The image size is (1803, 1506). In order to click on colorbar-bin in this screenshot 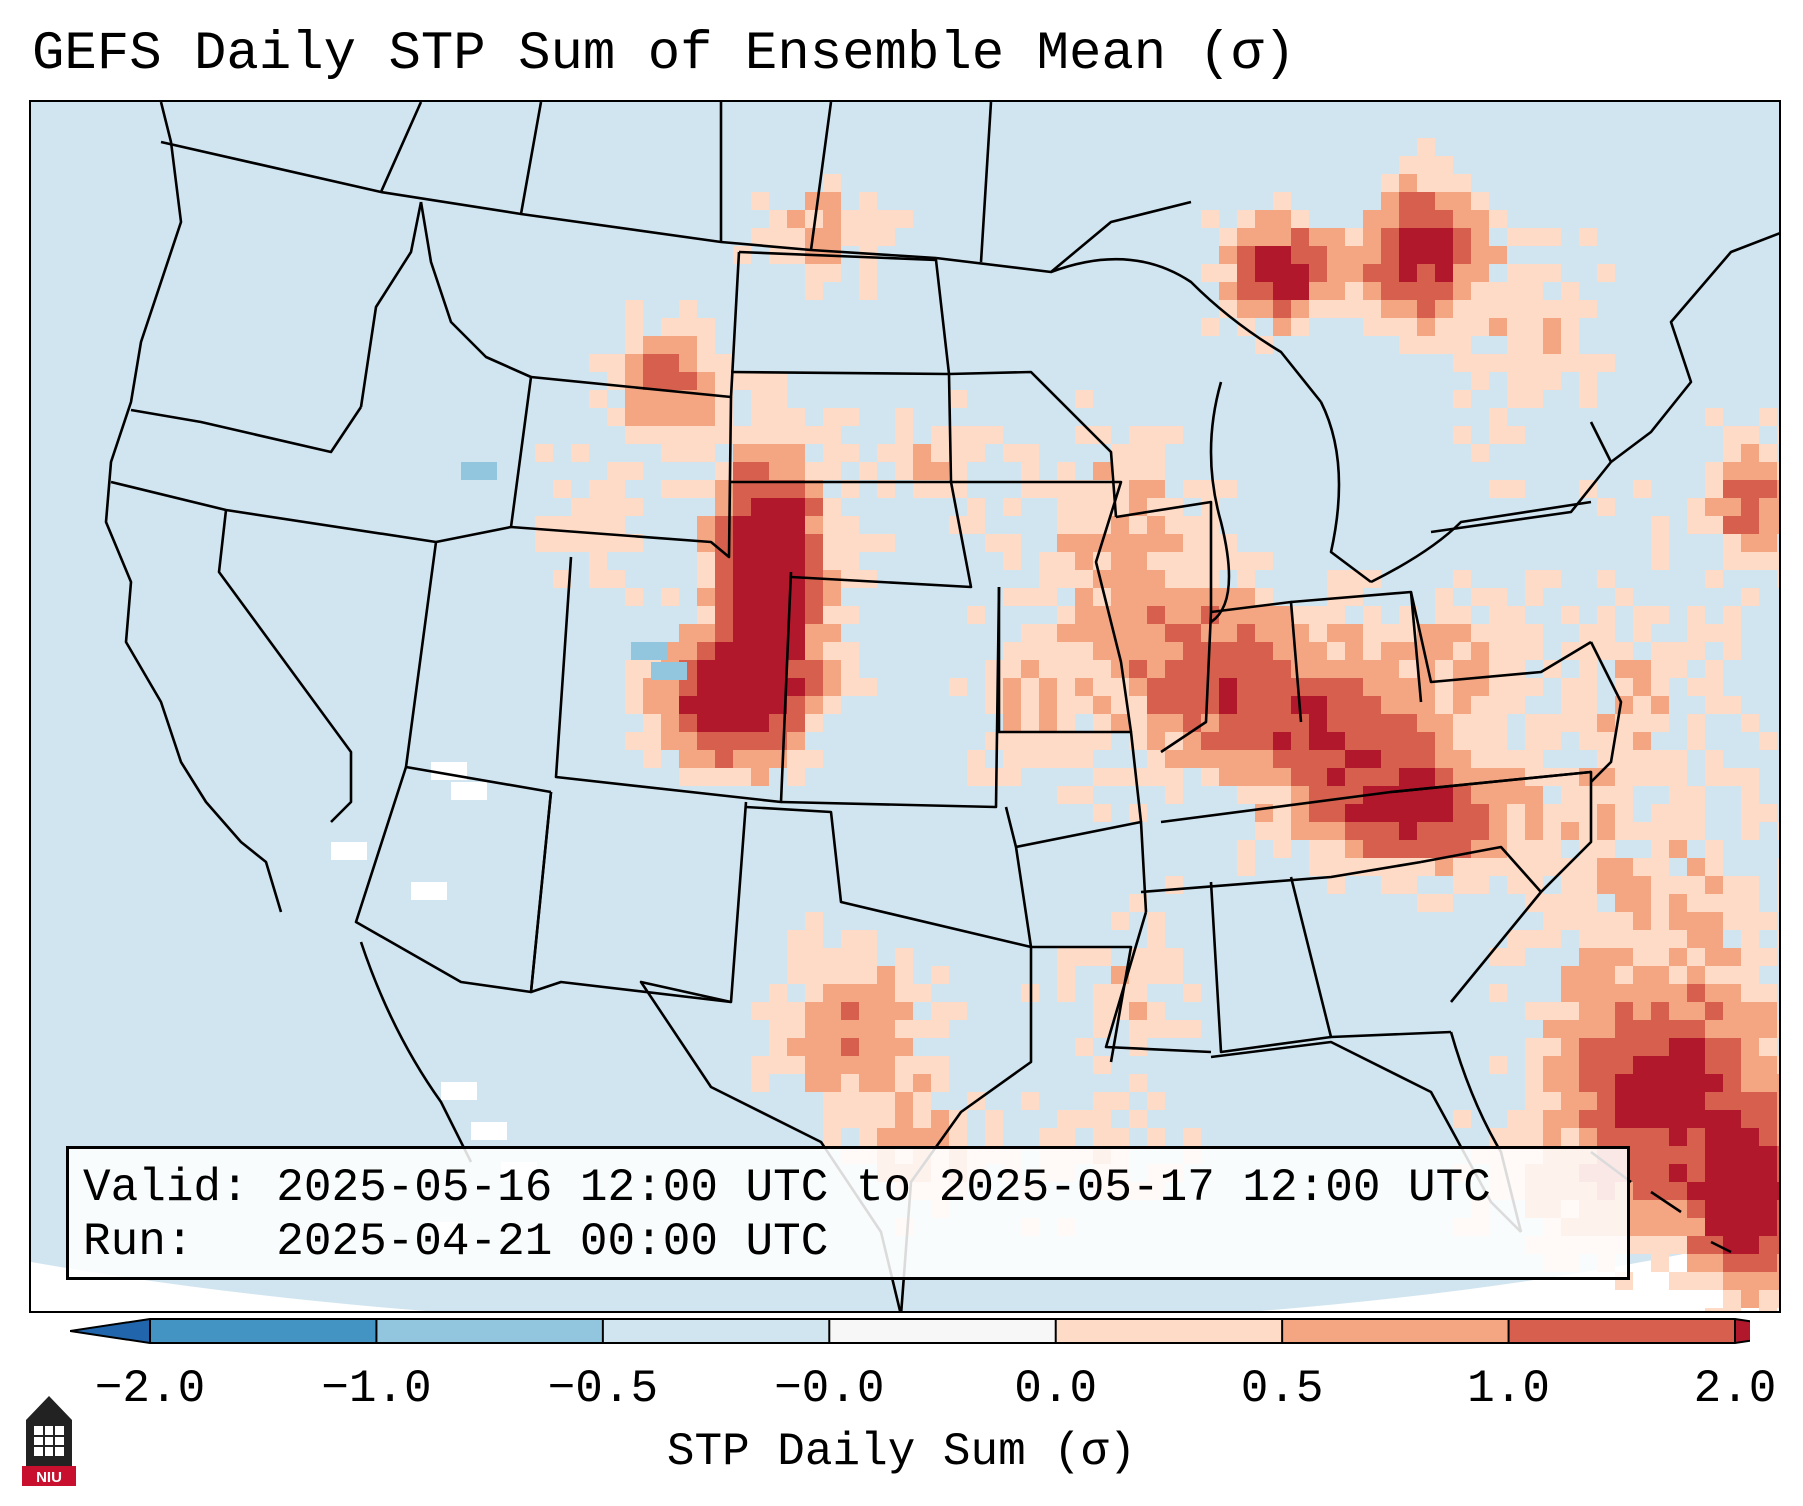, I will do `click(263, 1331)`.